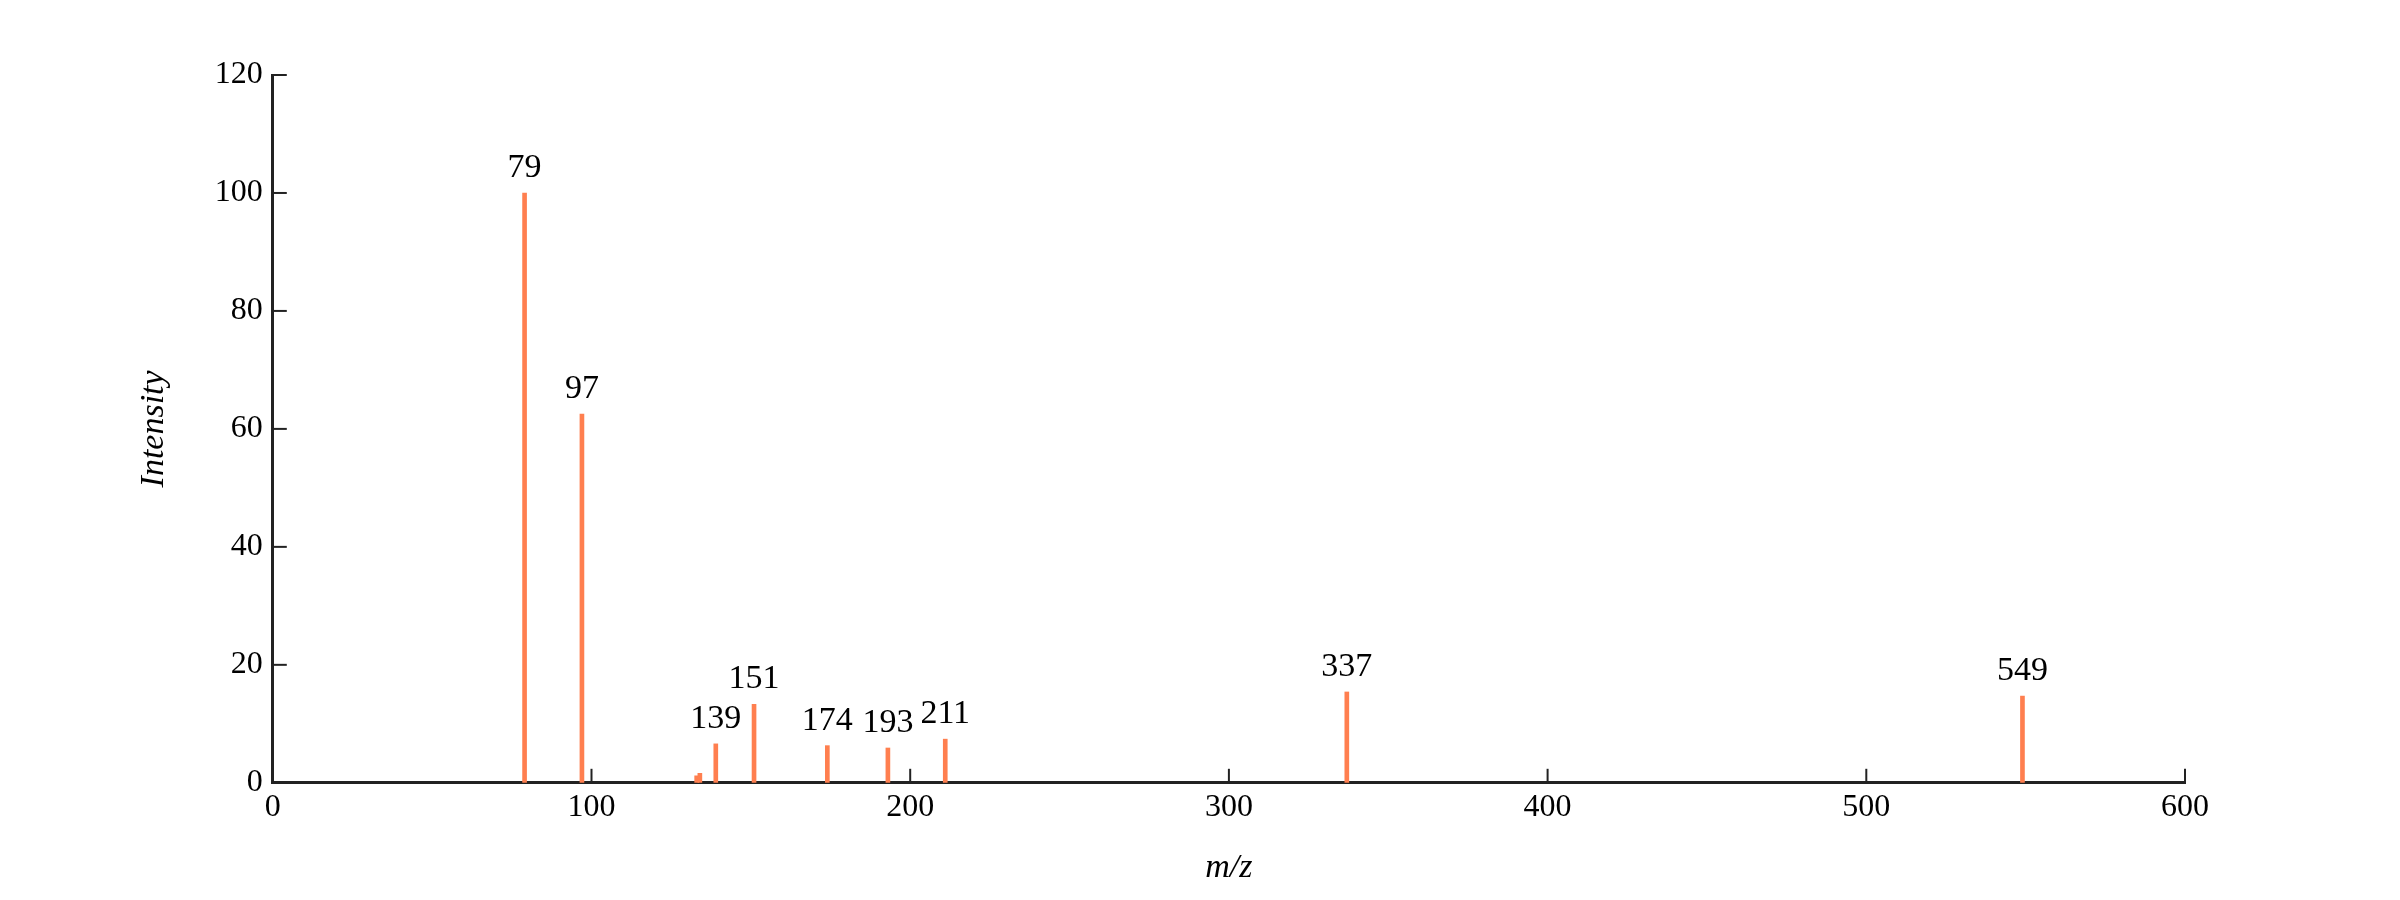 The height and width of the screenshot is (900, 2400). Describe the element at coordinates (716, 716) in the screenshot. I see `annotation: 139` at that location.